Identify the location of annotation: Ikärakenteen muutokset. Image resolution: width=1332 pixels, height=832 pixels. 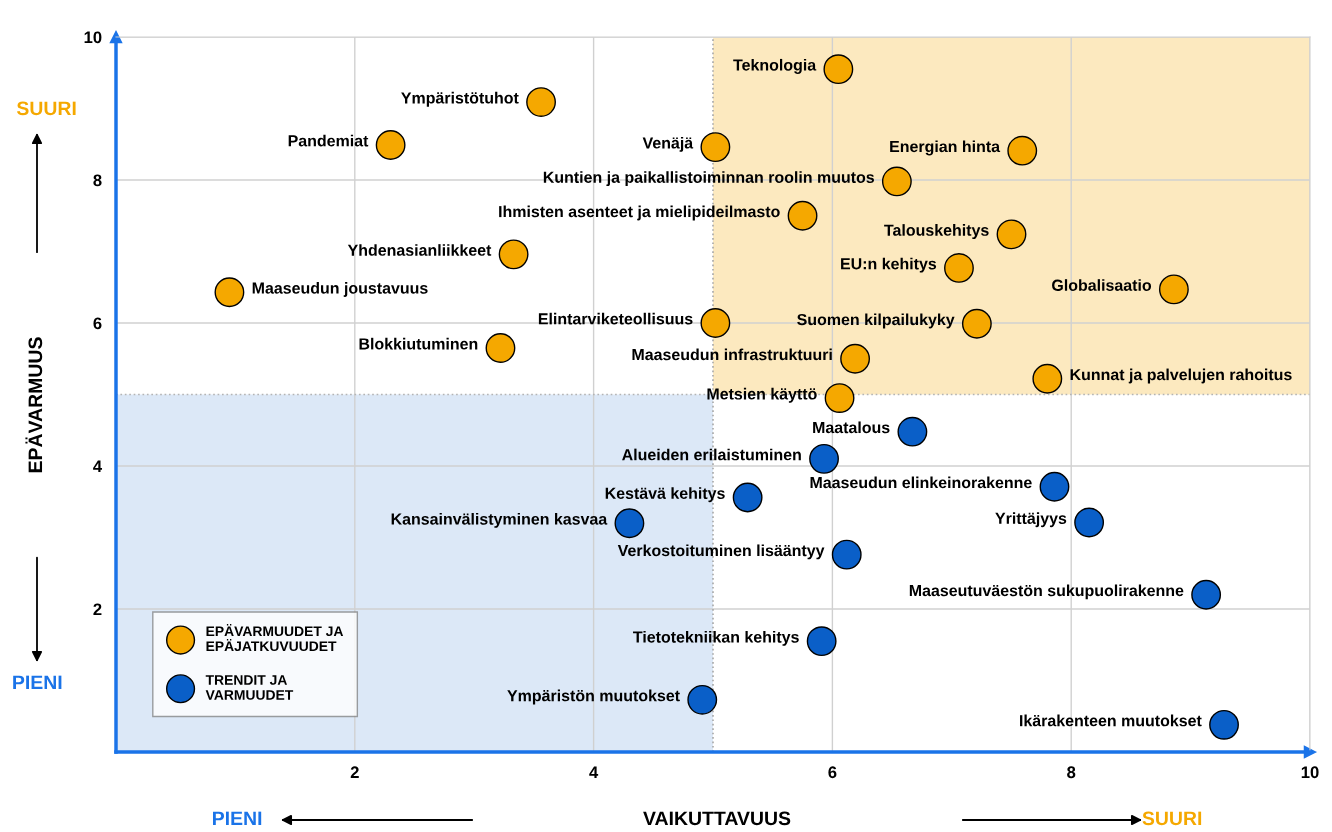
(1111, 720).